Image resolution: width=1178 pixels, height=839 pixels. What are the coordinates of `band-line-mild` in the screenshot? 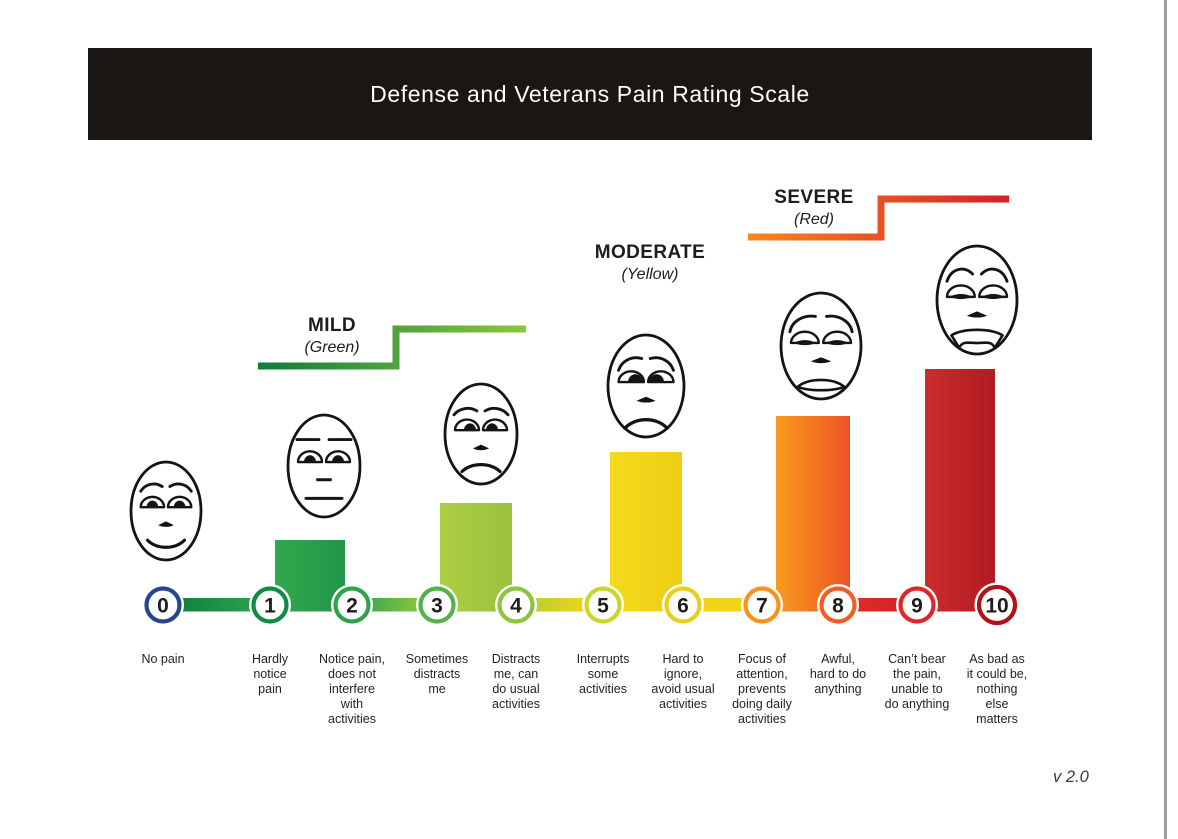 It's located at (392, 347).